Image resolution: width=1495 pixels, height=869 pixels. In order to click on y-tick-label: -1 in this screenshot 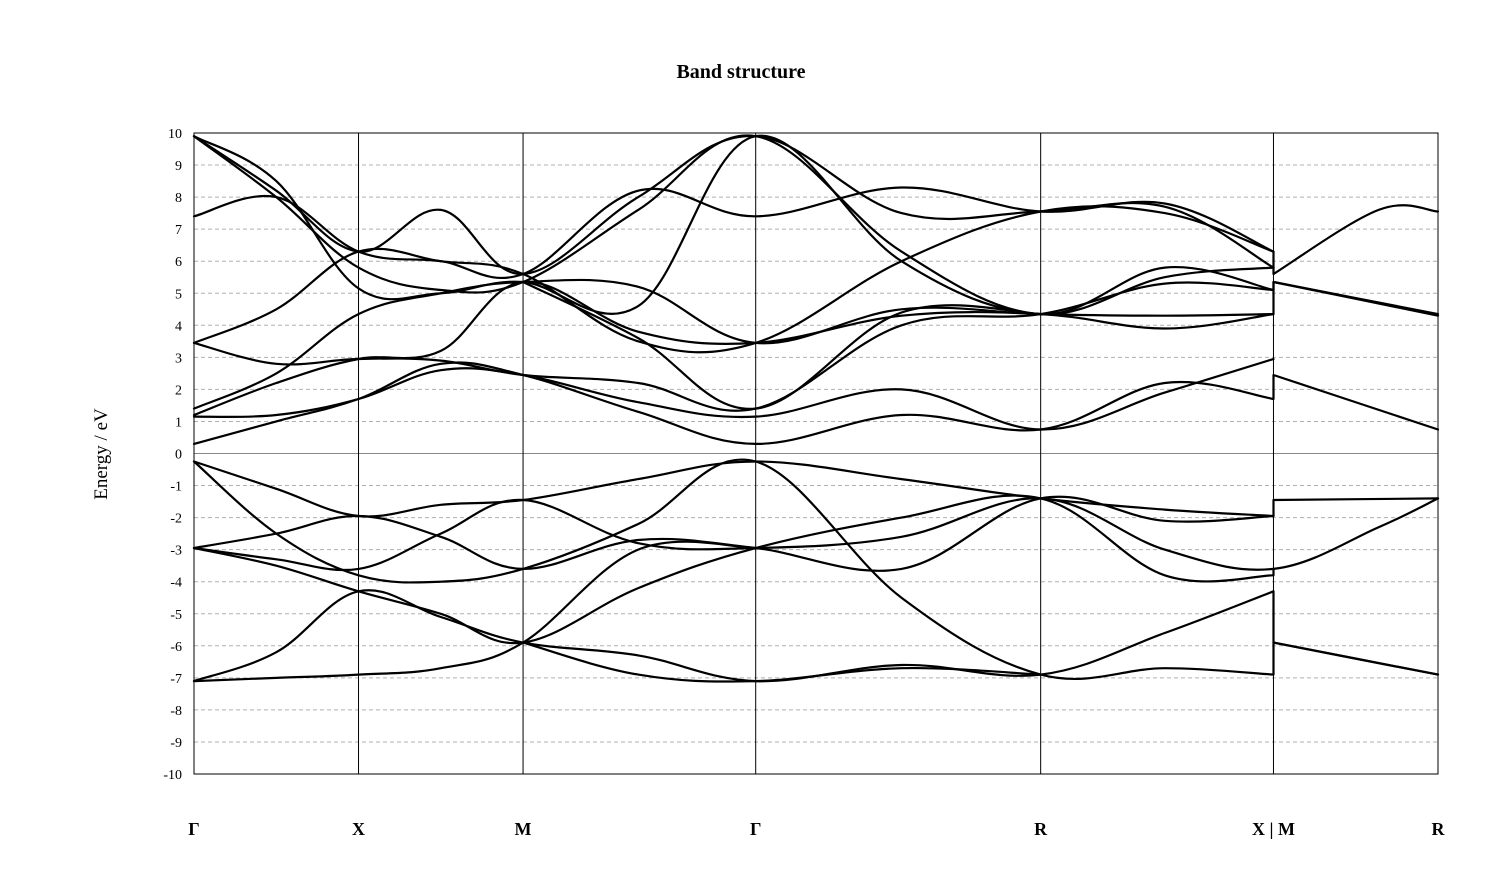, I will do `click(176, 487)`.